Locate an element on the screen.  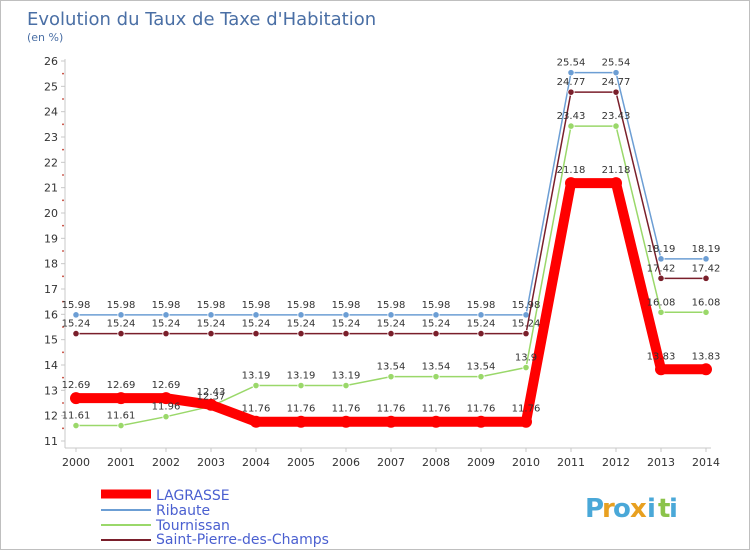
data-label-lagrasse: 13.83 is located at coordinates (706, 356).